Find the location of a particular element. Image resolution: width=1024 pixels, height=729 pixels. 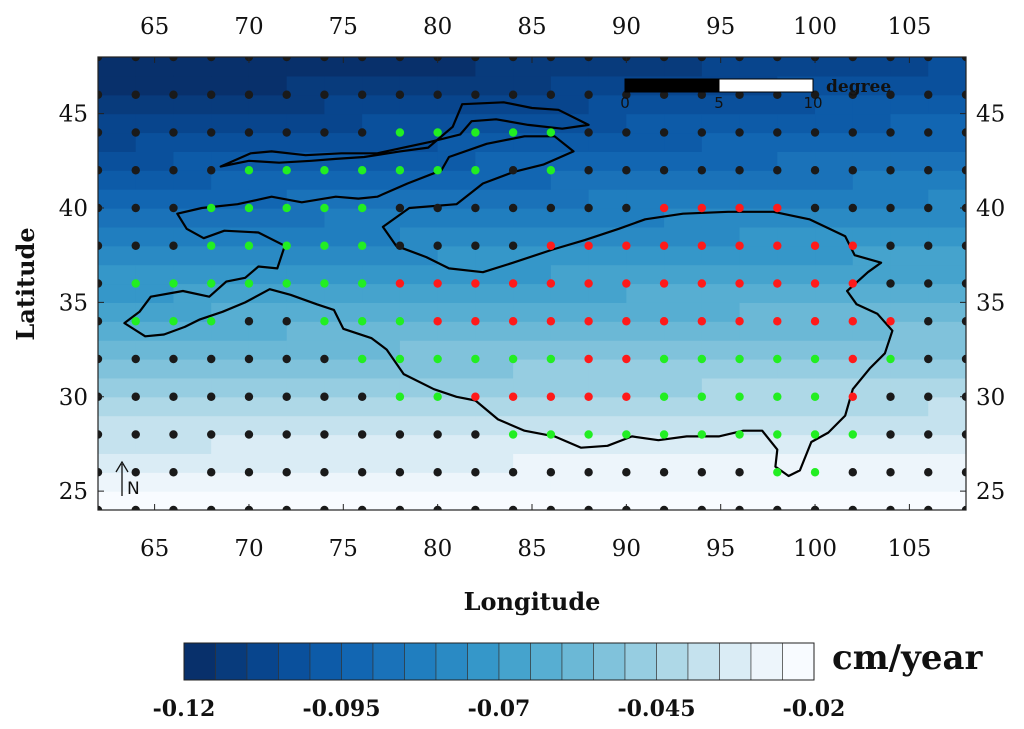

scale-bar-label-5: 5 is located at coordinates (719, 103).